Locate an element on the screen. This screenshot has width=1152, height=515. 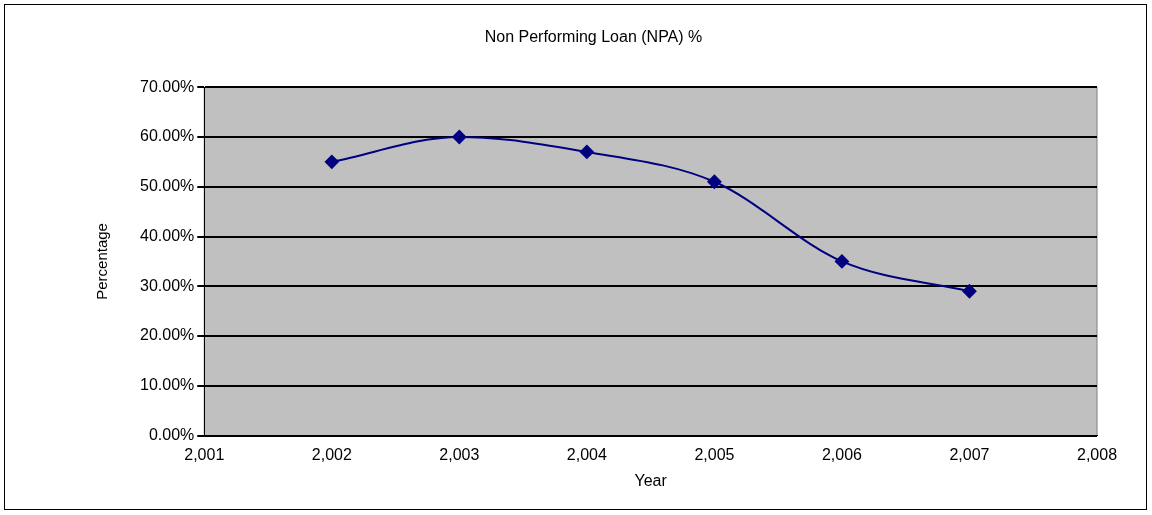
y-tick-label: 30.00% is located at coordinates (167, 285).